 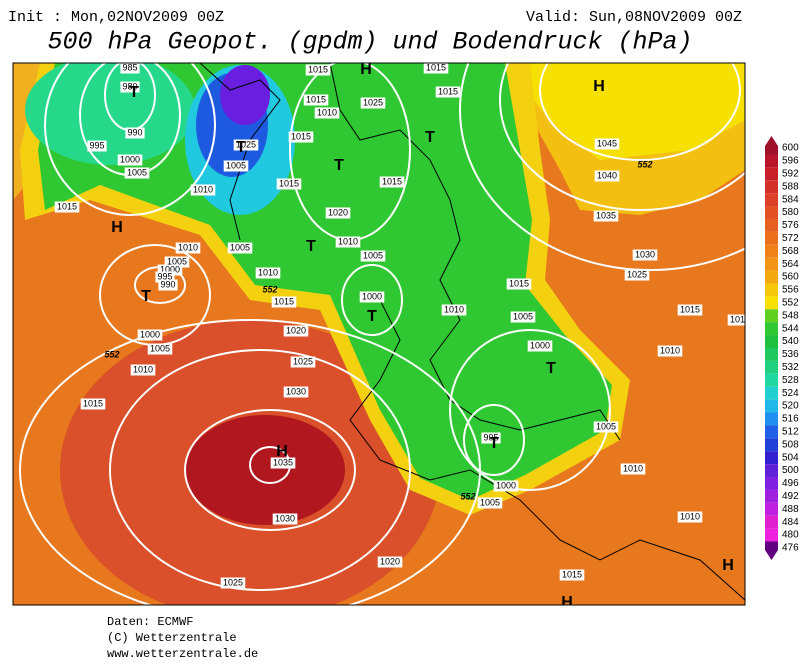 What do you see at coordinates (265, 470) in the screenshot?
I see `field-darkred` at bounding box center [265, 470].